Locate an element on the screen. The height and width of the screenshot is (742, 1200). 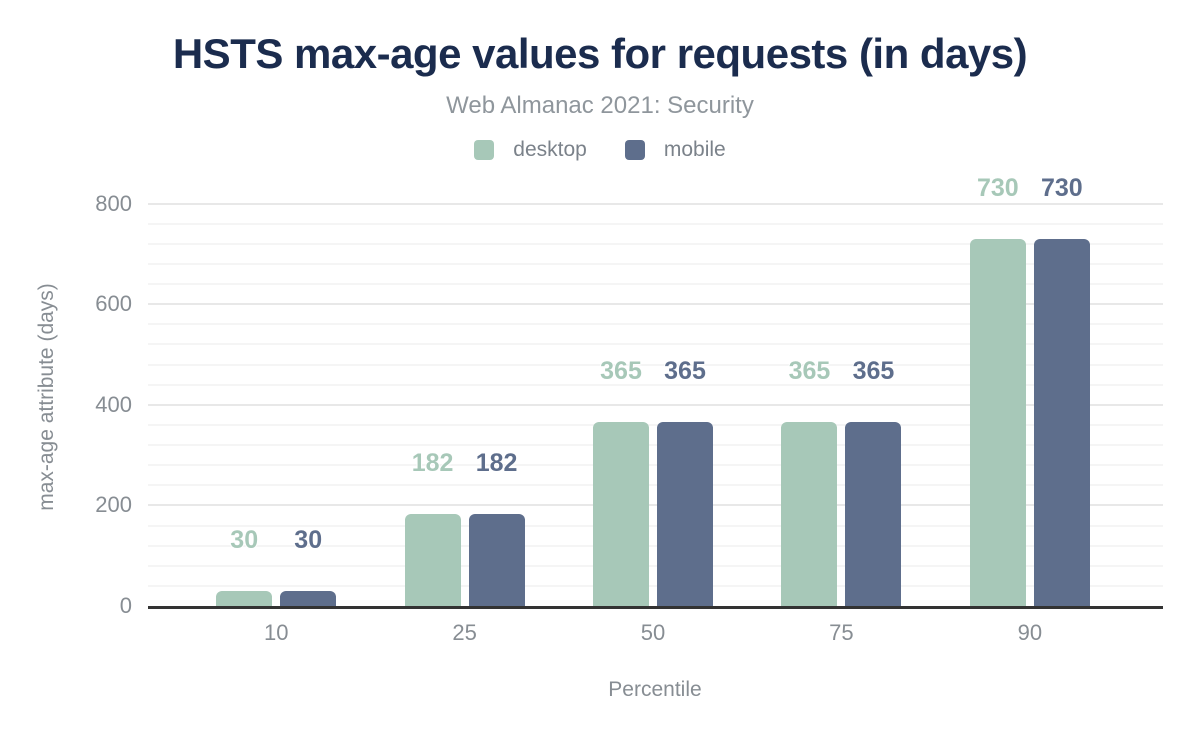
bar-mobile-p10 is located at coordinates (308, 598).